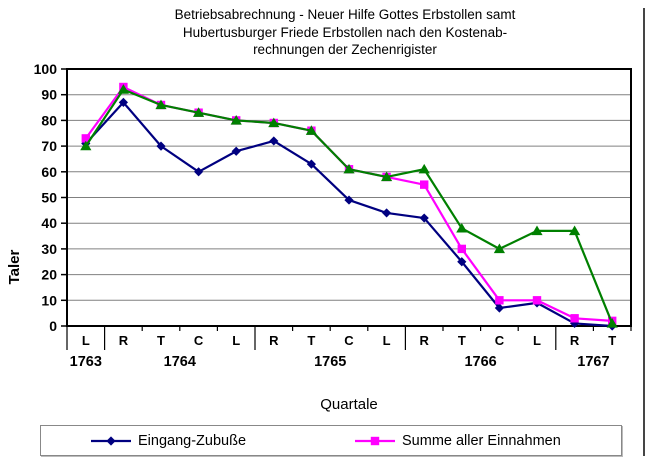 Image resolution: width=650 pixels, height=476 pixels. What do you see at coordinates (49, 120) in the screenshot?
I see `y-tick-label: 80` at bounding box center [49, 120].